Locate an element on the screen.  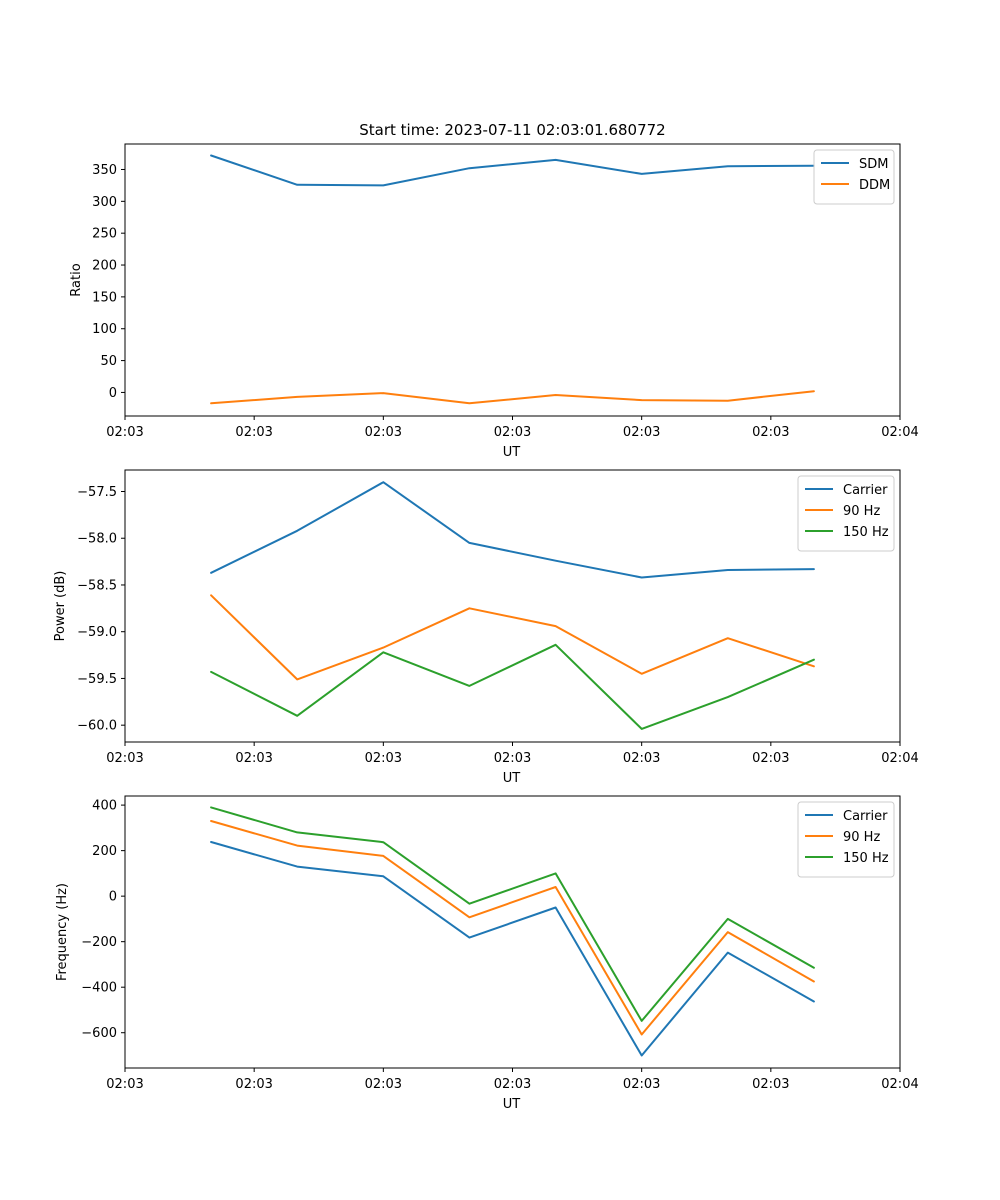
legend-label: SDM is located at coordinates (873, 164).